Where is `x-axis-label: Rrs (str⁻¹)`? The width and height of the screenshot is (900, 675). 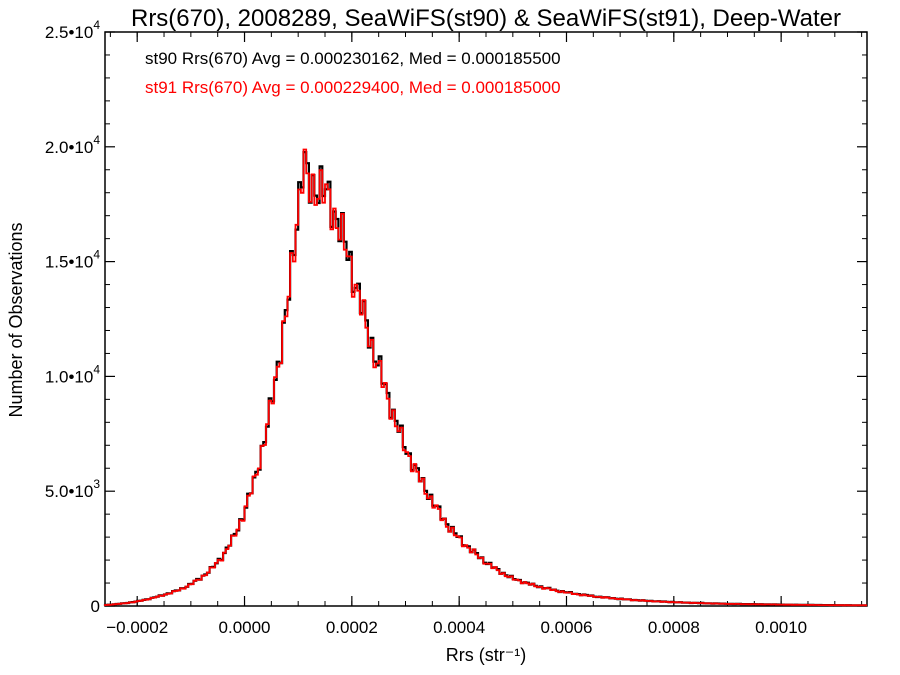 x-axis-label: Rrs (str⁻¹) is located at coordinates (486, 655).